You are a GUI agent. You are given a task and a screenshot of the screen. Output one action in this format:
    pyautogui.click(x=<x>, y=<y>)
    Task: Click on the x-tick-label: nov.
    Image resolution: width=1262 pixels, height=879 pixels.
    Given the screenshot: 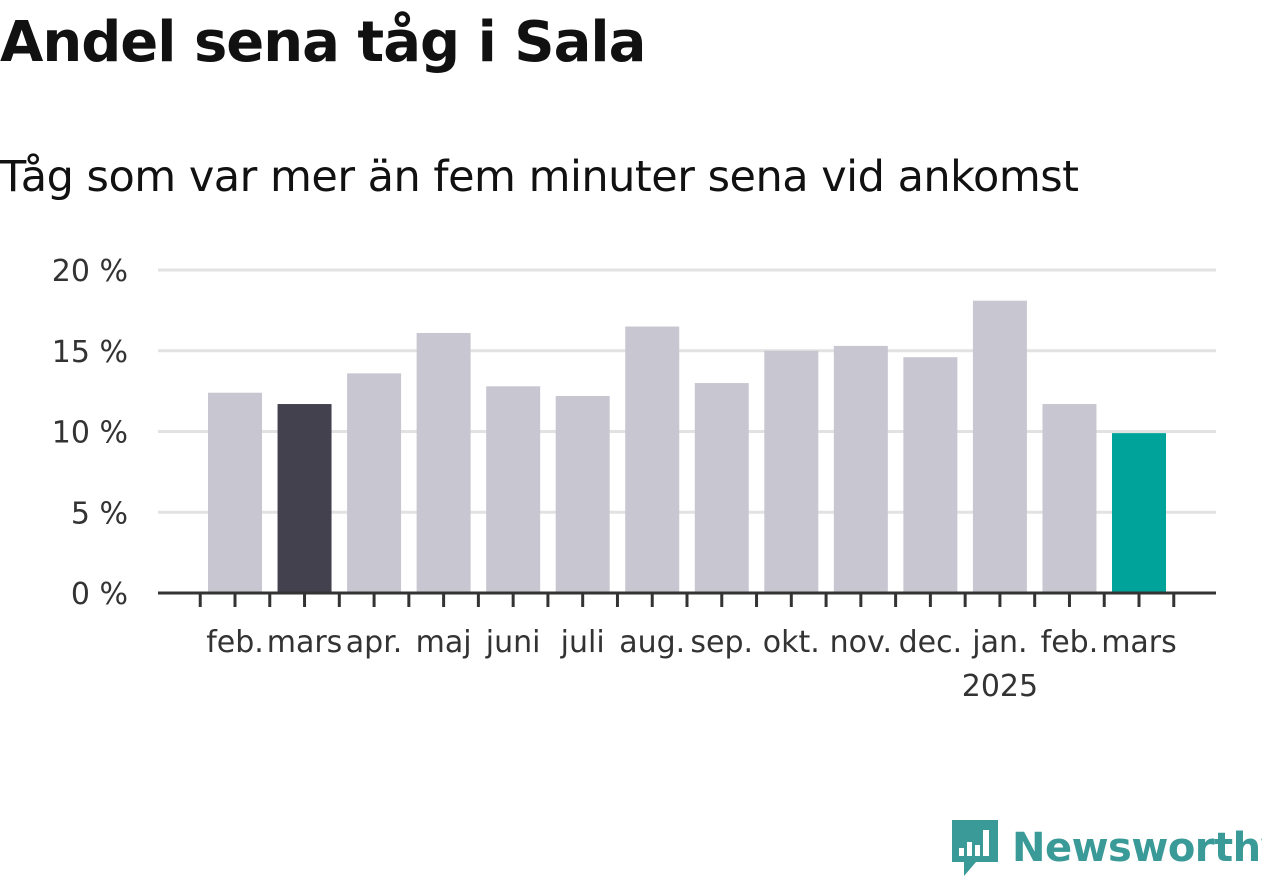 What is the action you would take?
    pyautogui.click(x=861, y=642)
    